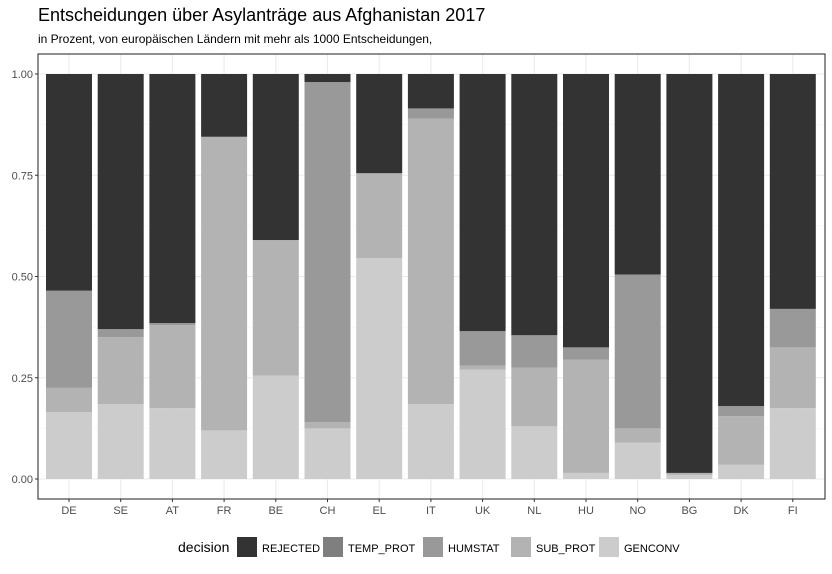 The image size is (832, 574). I want to click on legend-label-temp-prot: TEMP_PROT, so click(382, 549).